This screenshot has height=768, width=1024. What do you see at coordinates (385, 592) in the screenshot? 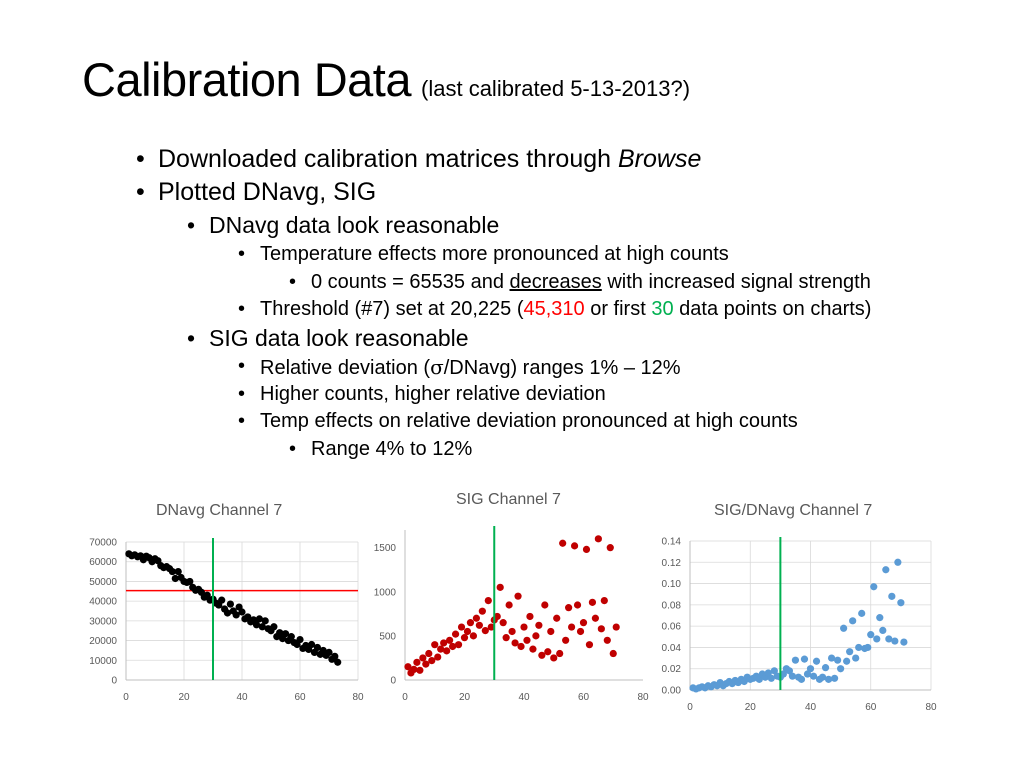
I see `y-tick-label: 1000` at bounding box center [385, 592].